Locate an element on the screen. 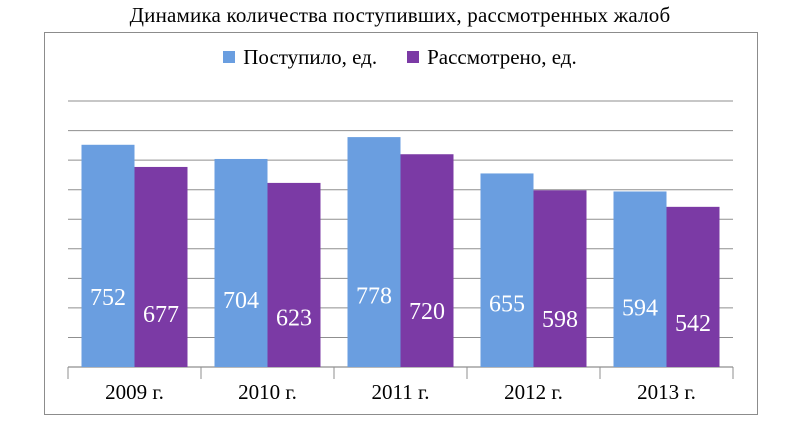  data-label: 623 is located at coordinates (294, 318).